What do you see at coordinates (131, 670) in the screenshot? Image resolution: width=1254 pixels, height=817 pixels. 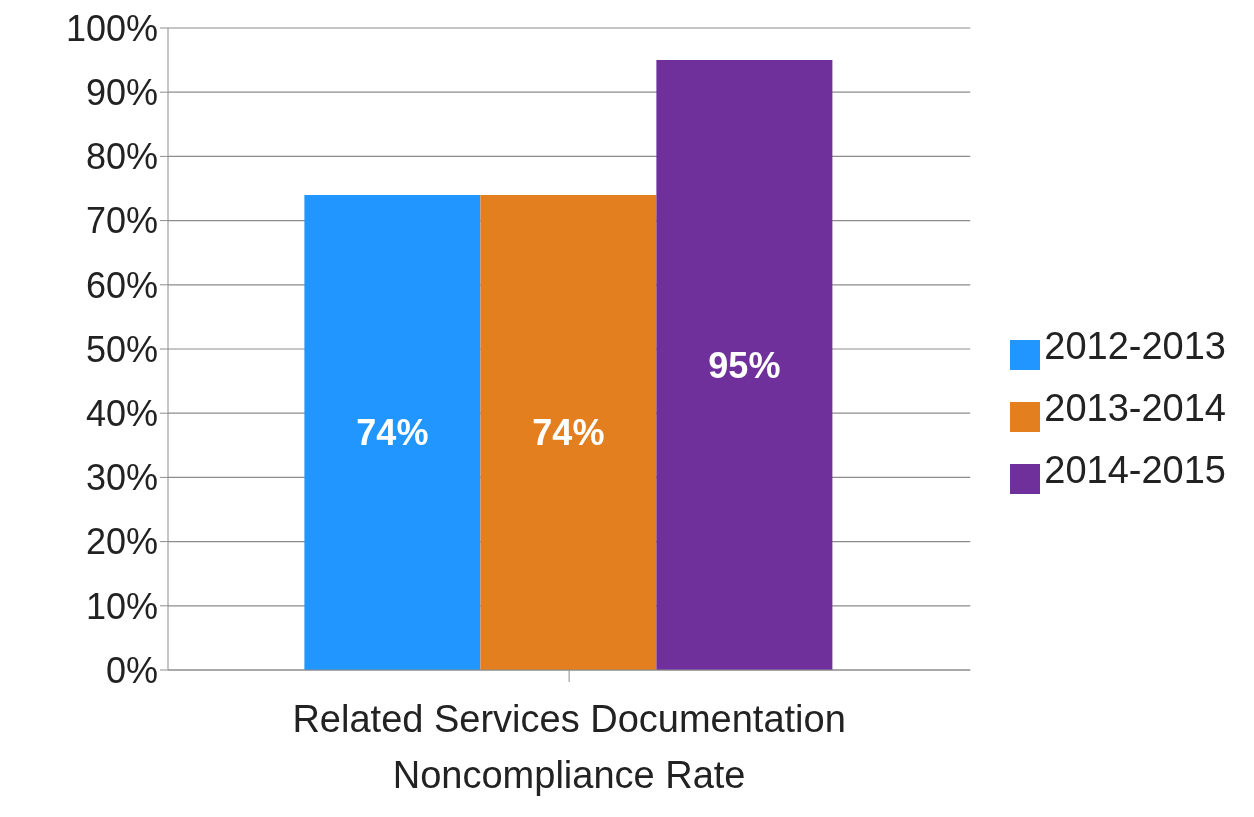 I see `y-tick-label: 0%` at bounding box center [131, 670].